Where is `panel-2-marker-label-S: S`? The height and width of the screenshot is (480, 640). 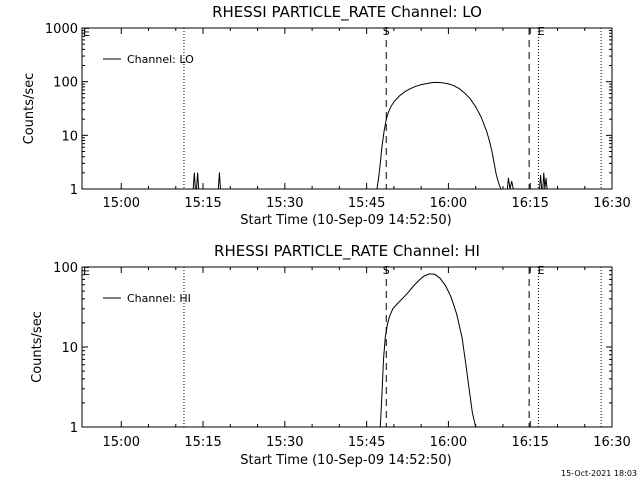 panel-2-marker-label-S: S is located at coordinates (386, 270).